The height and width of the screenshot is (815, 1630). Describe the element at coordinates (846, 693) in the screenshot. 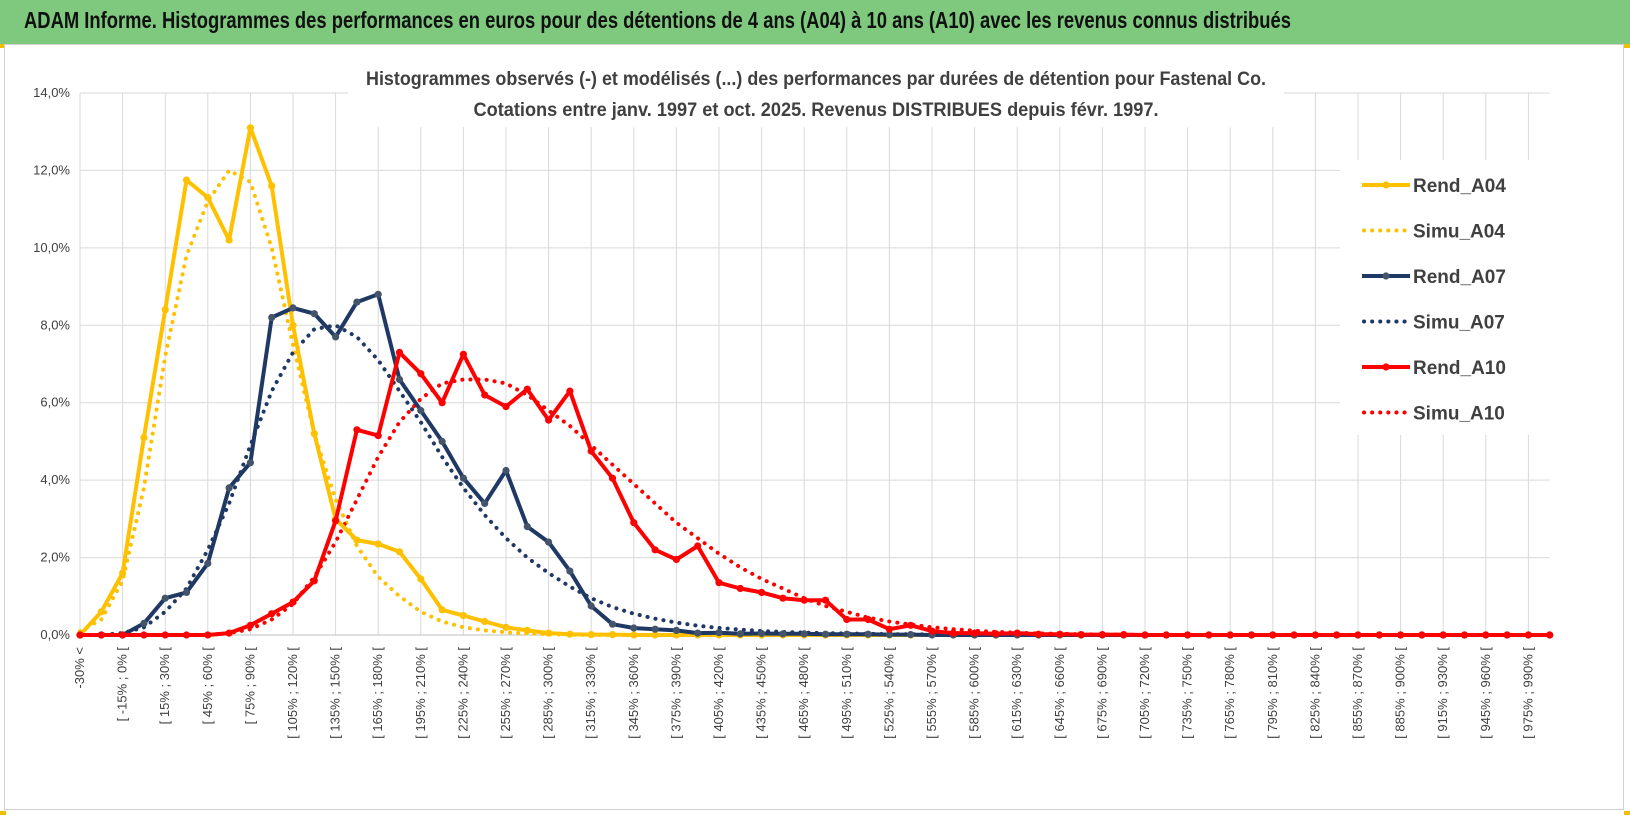

I see `x-tick-label: [ 495% ; 510% [` at that location.